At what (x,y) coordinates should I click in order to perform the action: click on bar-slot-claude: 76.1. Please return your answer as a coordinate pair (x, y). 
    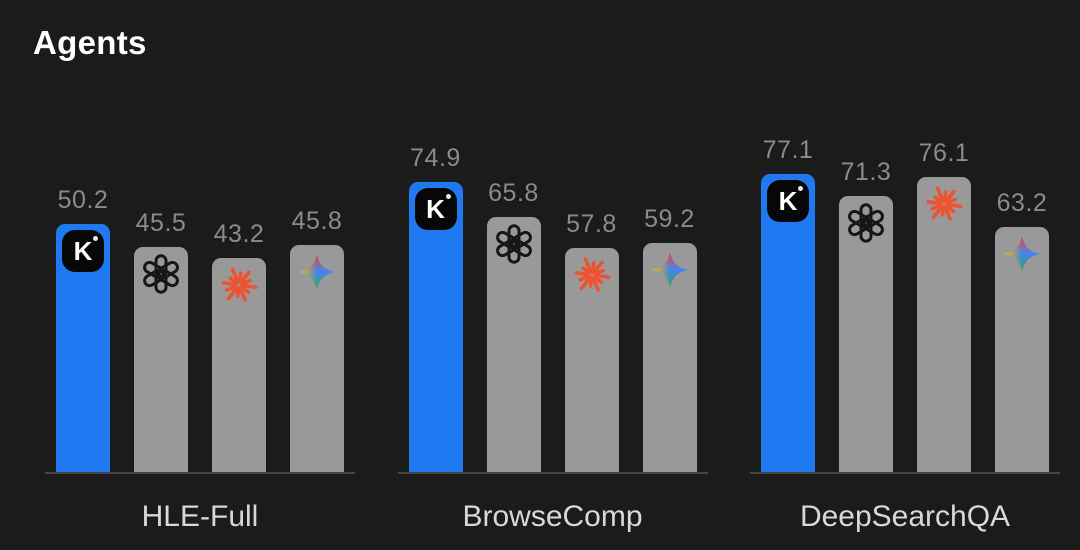
    Looking at the image, I should click on (944, 305).